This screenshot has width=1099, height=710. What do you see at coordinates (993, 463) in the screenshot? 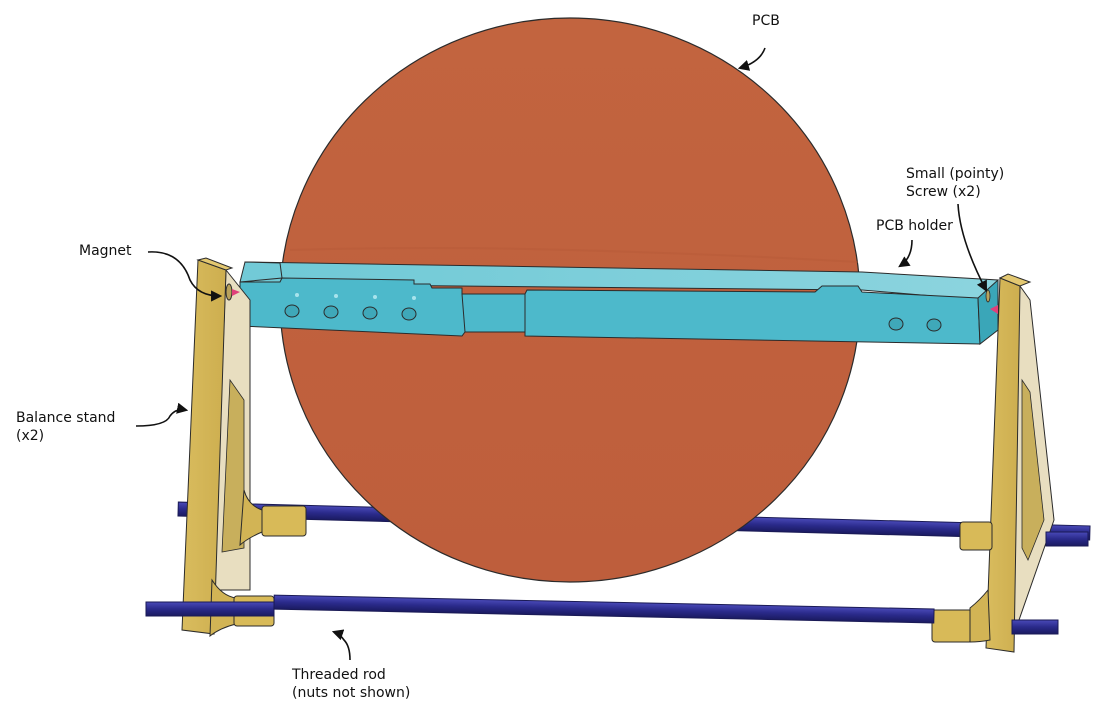
I see `balance-stand-right` at bounding box center [993, 463].